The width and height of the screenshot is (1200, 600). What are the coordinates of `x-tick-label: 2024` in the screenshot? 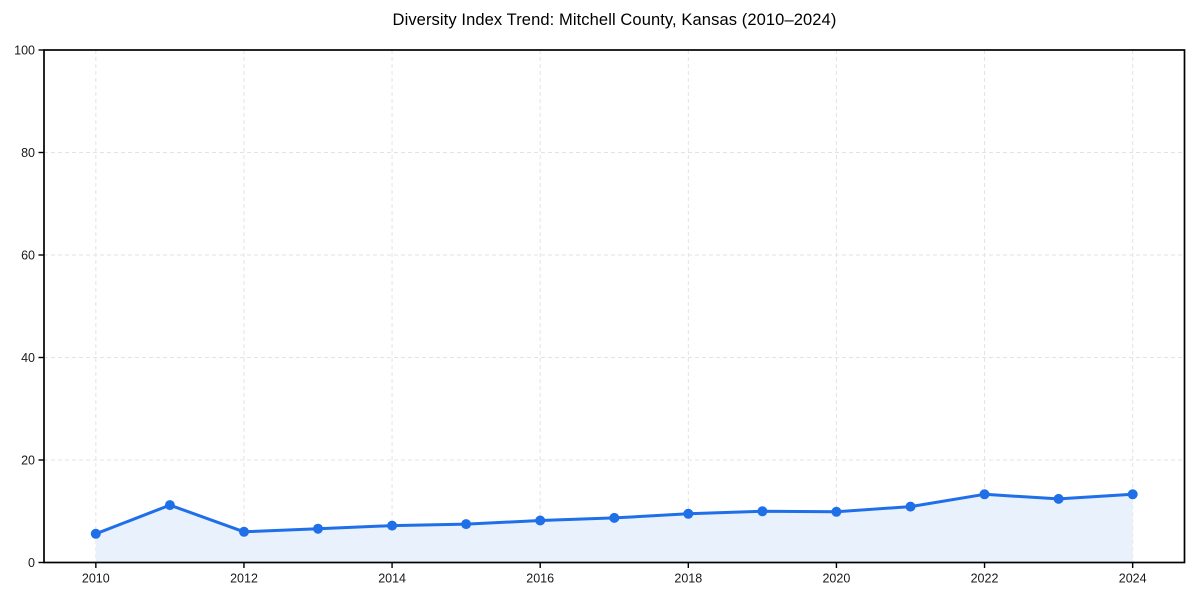 It's located at (1133, 579).